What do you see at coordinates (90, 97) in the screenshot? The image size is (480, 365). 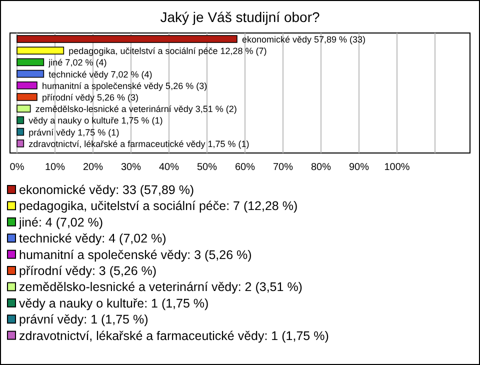 I see `data-label: přírodní vědy 5,26 % (3)` at bounding box center [90, 97].